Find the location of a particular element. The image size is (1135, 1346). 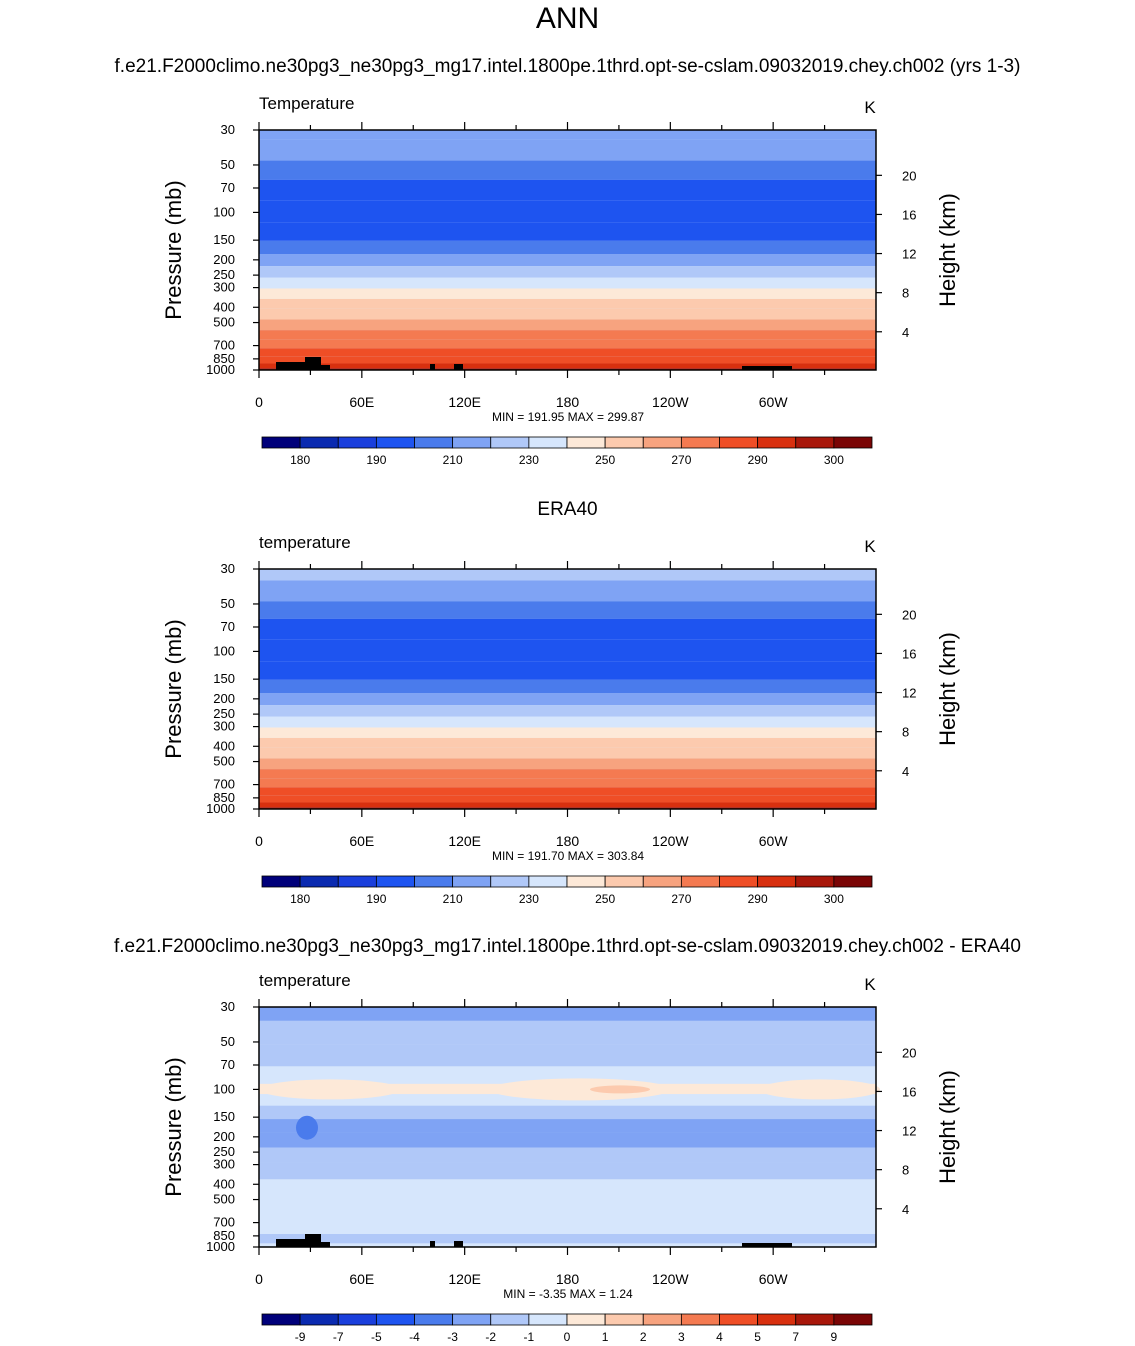

colorbar-label: 270 is located at coordinates (681, 899).